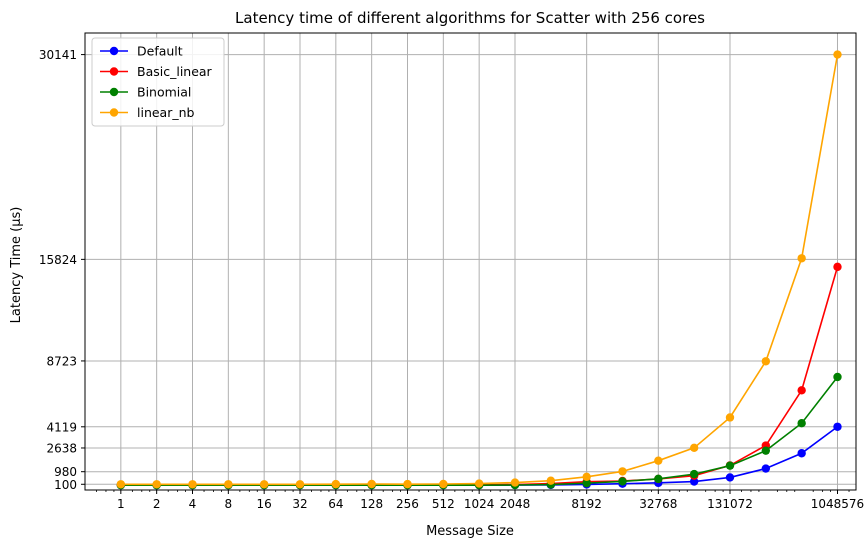 This screenshot has height=547, width=868. What do you see at coordinates (65, 472) in the screenshot?
I see `y-tick-label: 980` at bounding box center [65, 472].